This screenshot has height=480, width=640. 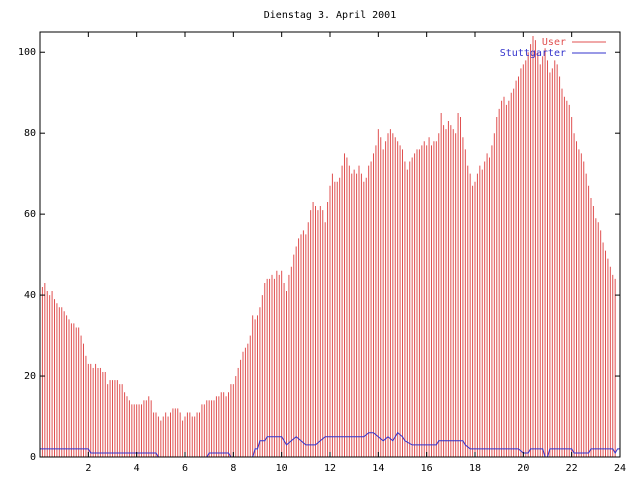 What do you see at coordinates (330, 15) in the screenshot?
I see `chart-title: Dienstag 3. April 2001` at bounding box center [330, 15].